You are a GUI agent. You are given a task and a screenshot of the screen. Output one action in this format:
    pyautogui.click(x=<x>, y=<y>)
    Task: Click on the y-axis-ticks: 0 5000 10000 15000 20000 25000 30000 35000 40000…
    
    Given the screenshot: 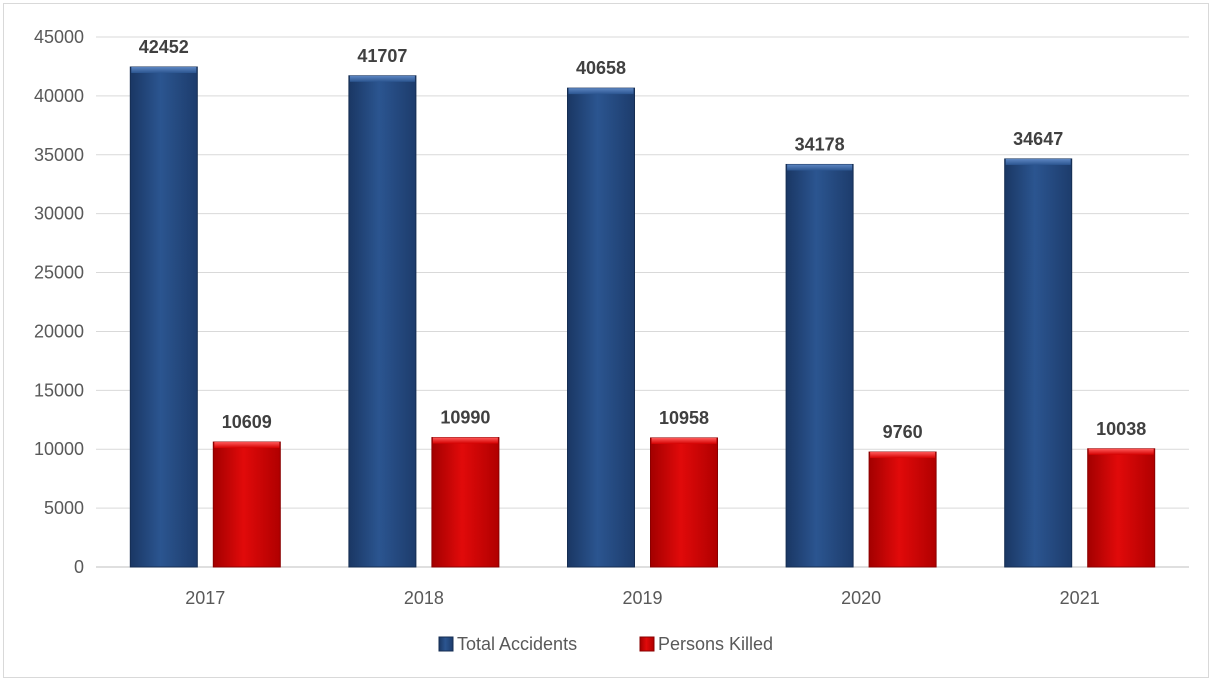 What is the action you would take?
    pyautogui.click(x=59, y=302)
    